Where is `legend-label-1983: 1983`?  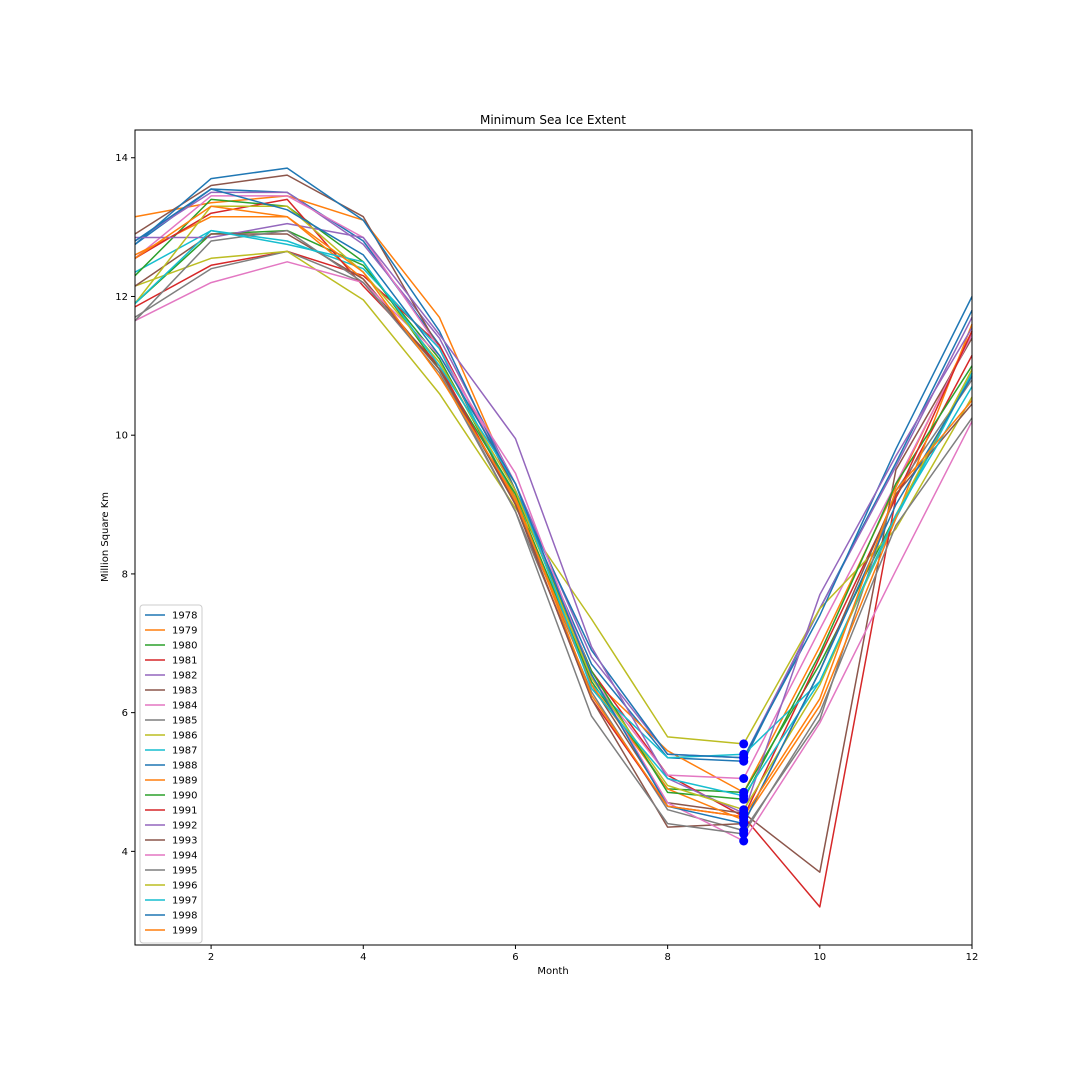 legend-label-1983: 1983 is located at coordinates (184, 691).